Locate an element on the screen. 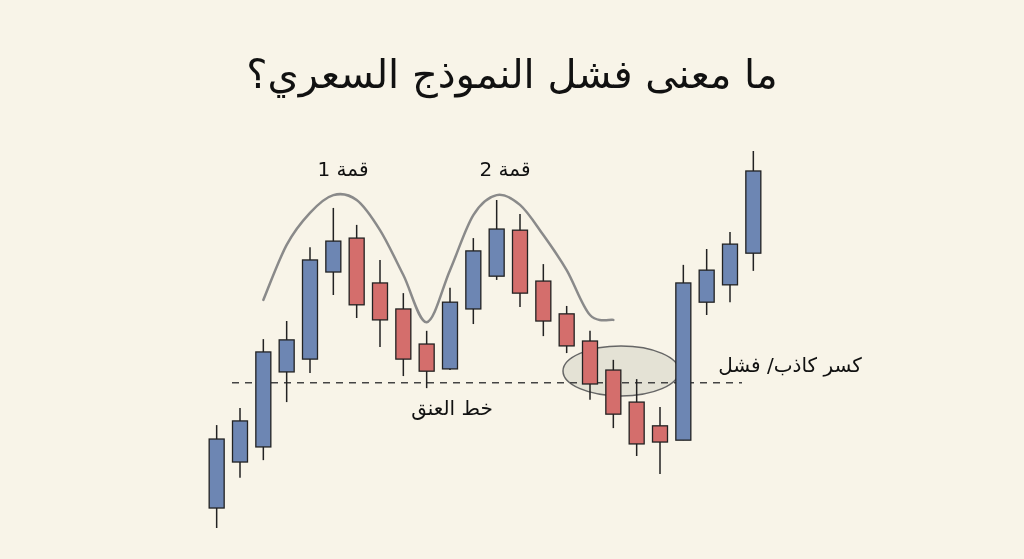 This screenshot has height=559, width=1024. ref-line-label: خط العنق is located at coordinates (452, 407).